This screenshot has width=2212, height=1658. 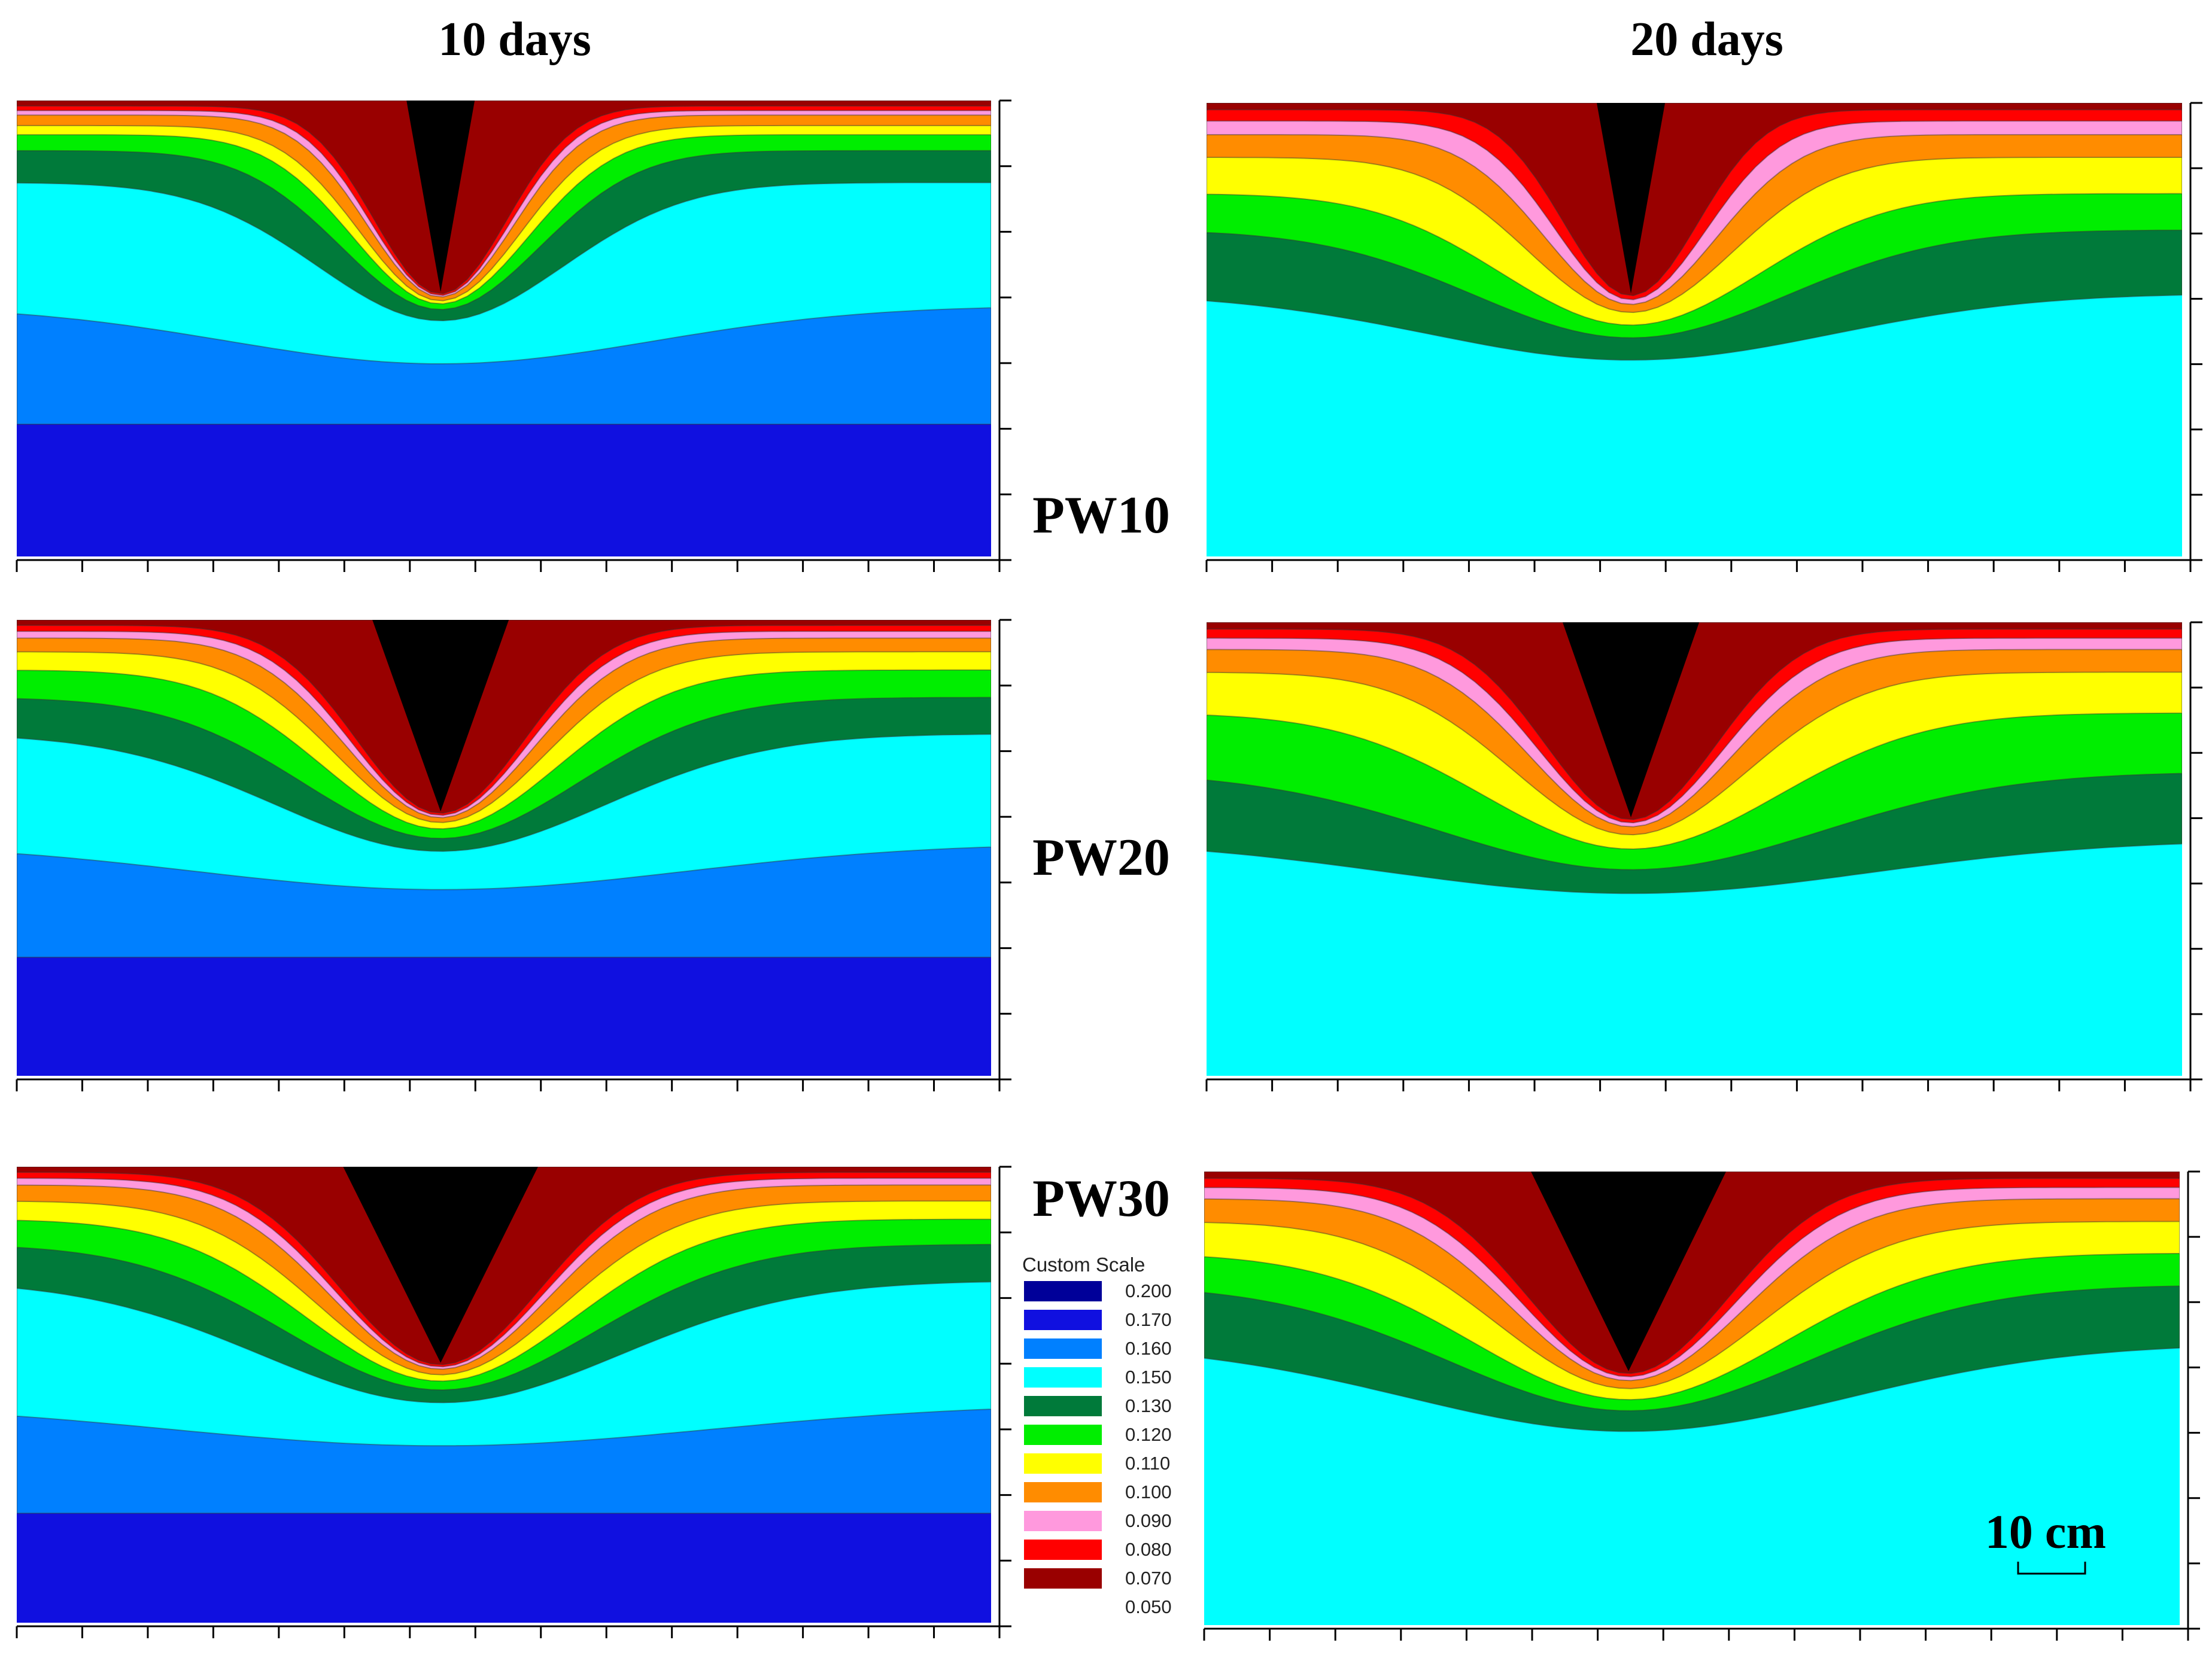 What do you see at coordinates (513, 1402) in the screenshot?
I see `contour-panel-pw30-10-days` at bounding box center [513, 1402].